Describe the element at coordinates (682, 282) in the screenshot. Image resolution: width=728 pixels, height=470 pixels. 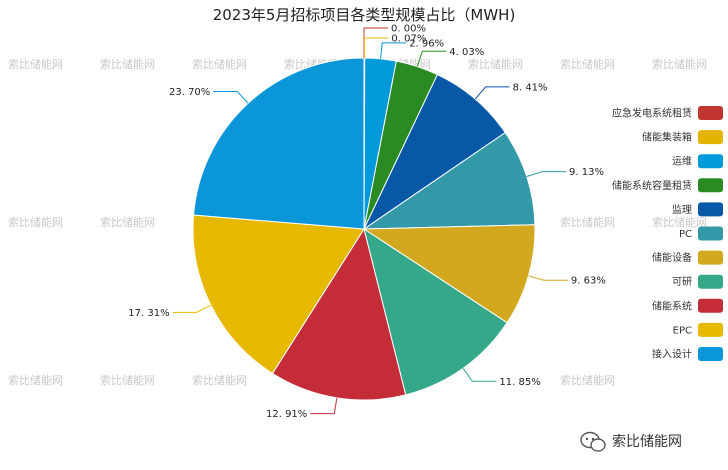
I see `legend-label: 可研` at that location.